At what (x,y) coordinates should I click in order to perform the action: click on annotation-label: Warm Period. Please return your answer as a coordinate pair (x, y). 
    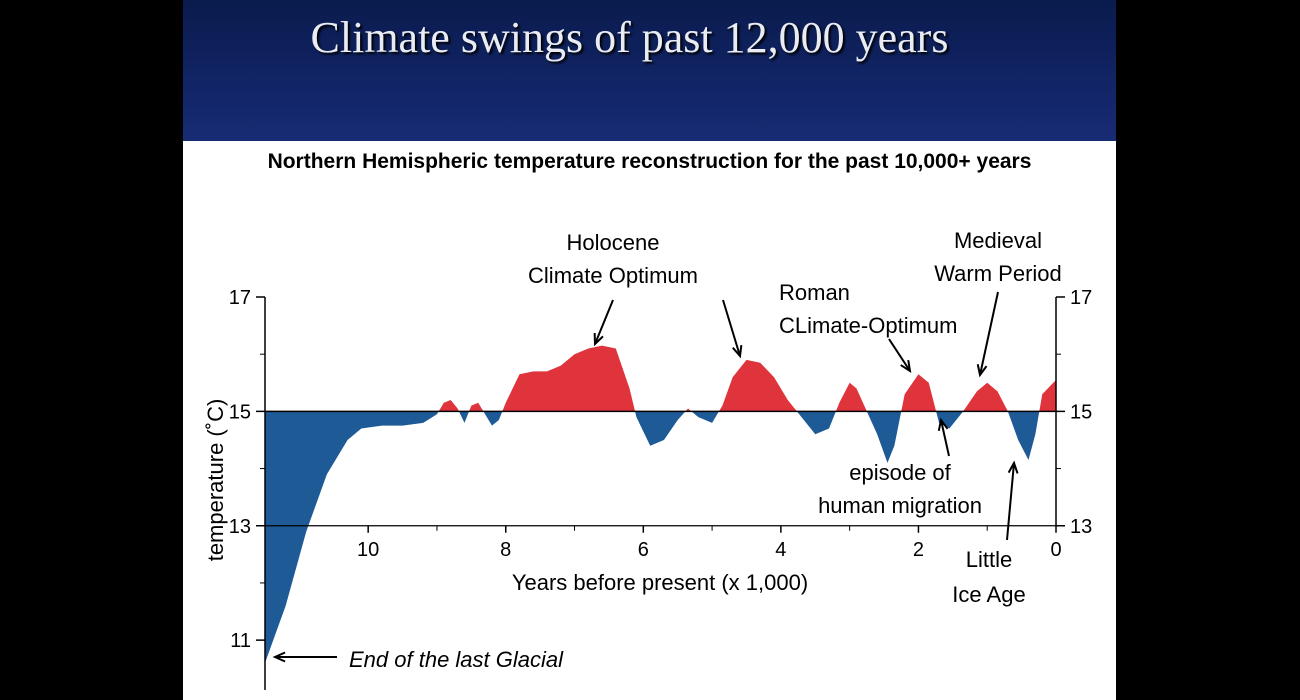
    Looking at the image, I should click on (998, 273).